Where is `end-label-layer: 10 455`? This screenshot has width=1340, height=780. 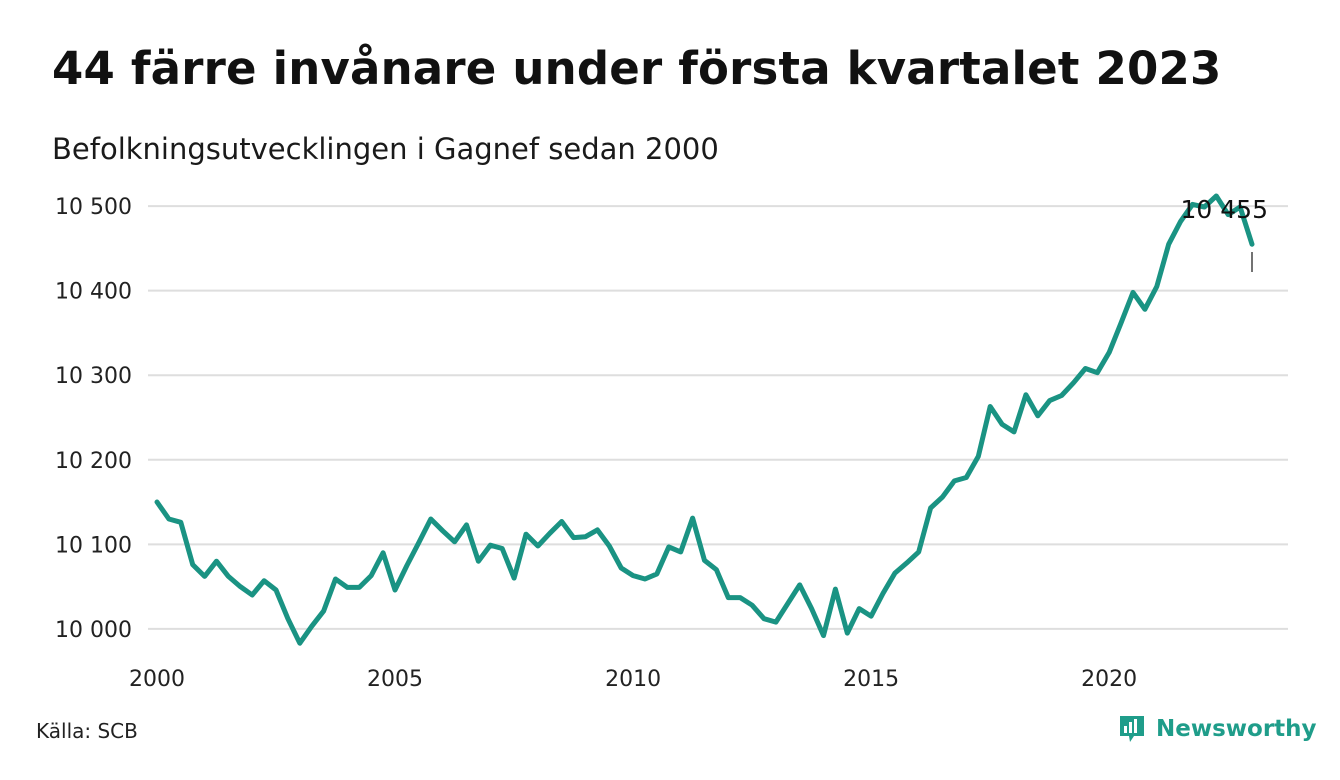
end-label-layer: 10 455 is located at coordinates (1224, 233).